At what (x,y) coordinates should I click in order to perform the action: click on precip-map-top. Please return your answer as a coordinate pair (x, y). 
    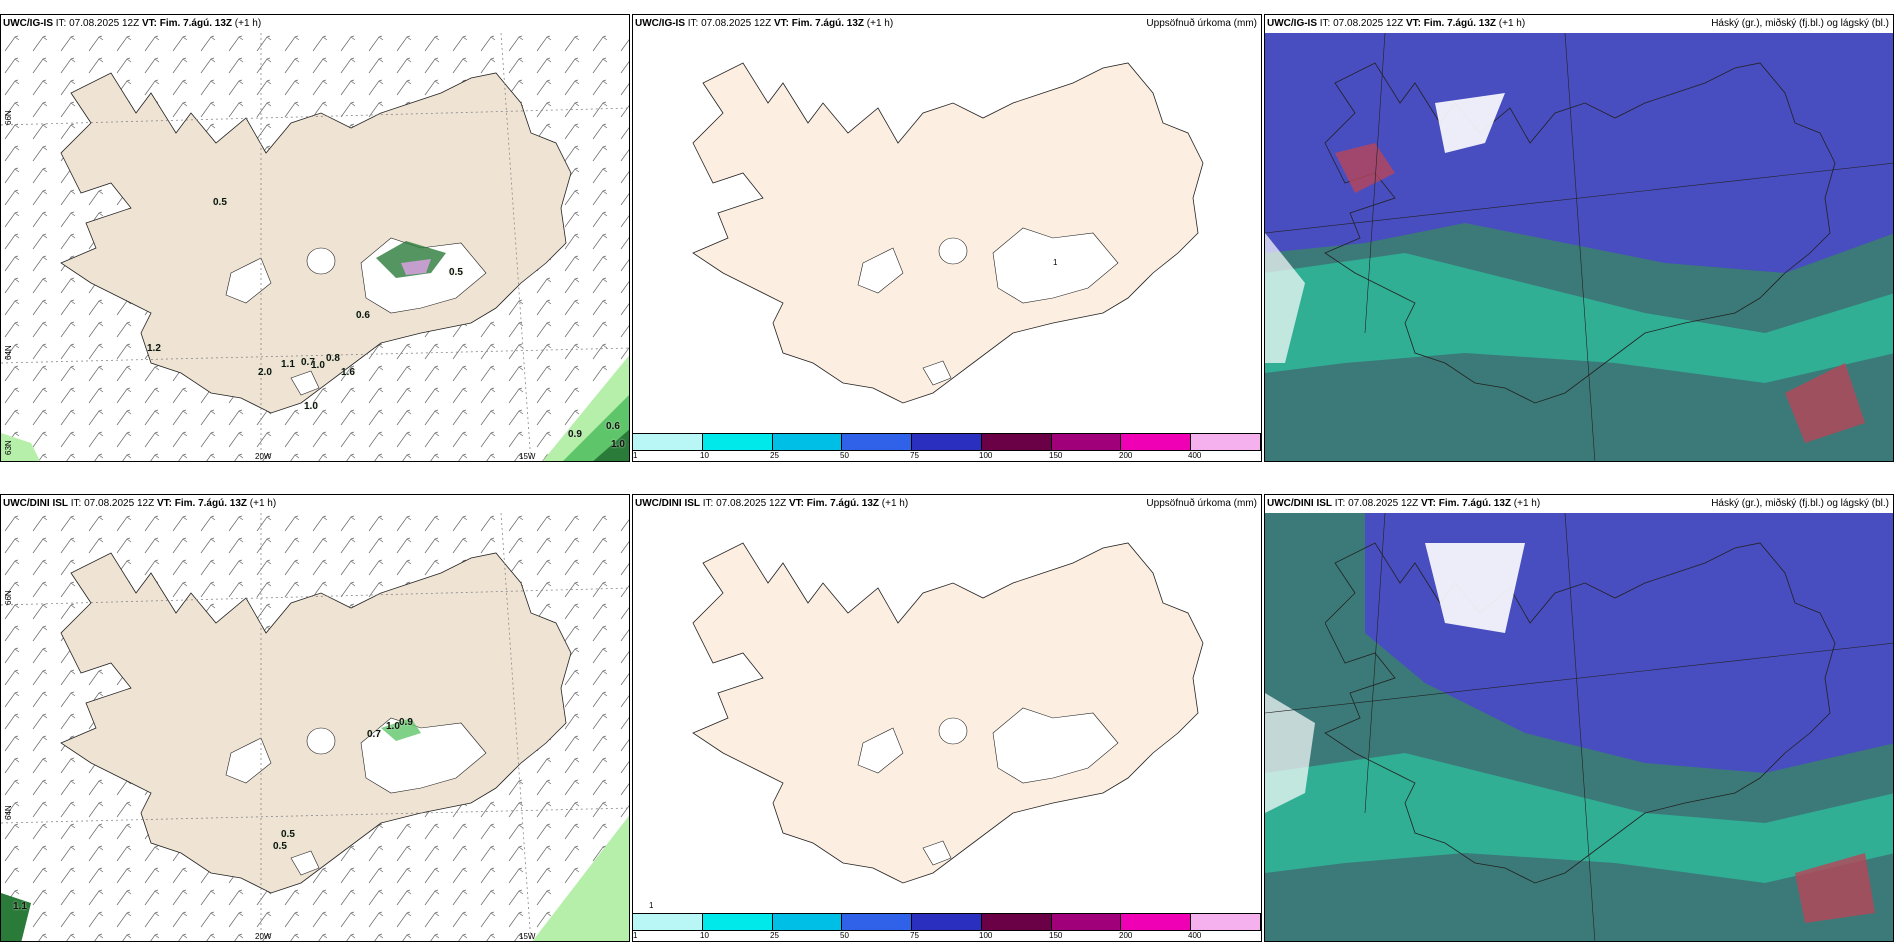
    Looking at the image, I should click on (948, 233).